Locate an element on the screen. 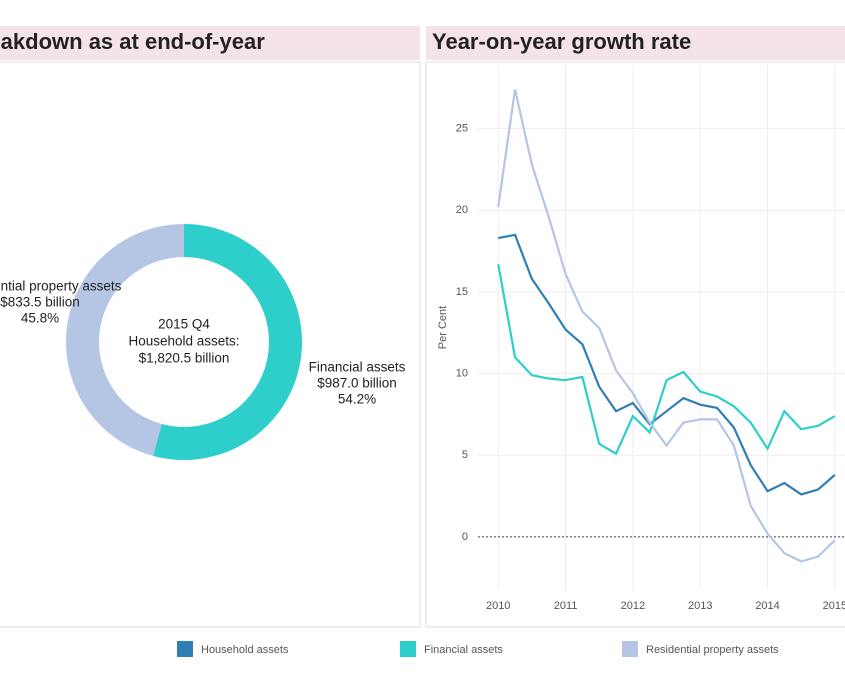  slice-percent: 45.8% is located at coordinates (40, 318).